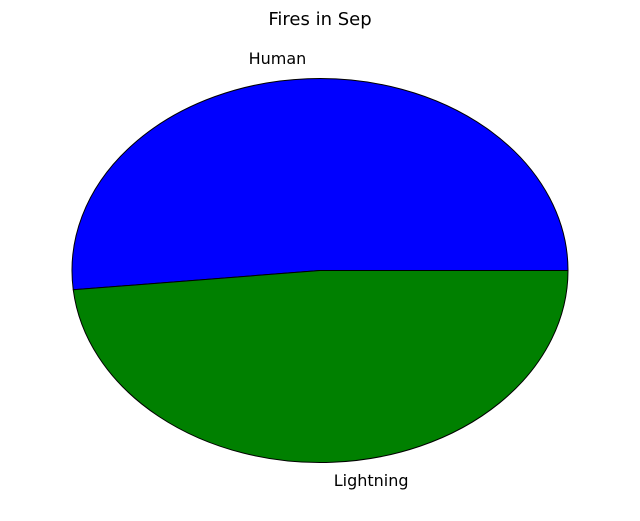 The image size is (640, 521). What do you see at coordinates (319, 19) in the screenshot?
I see `chart-title: Fires in Sep` at bounding box center [319, 19].